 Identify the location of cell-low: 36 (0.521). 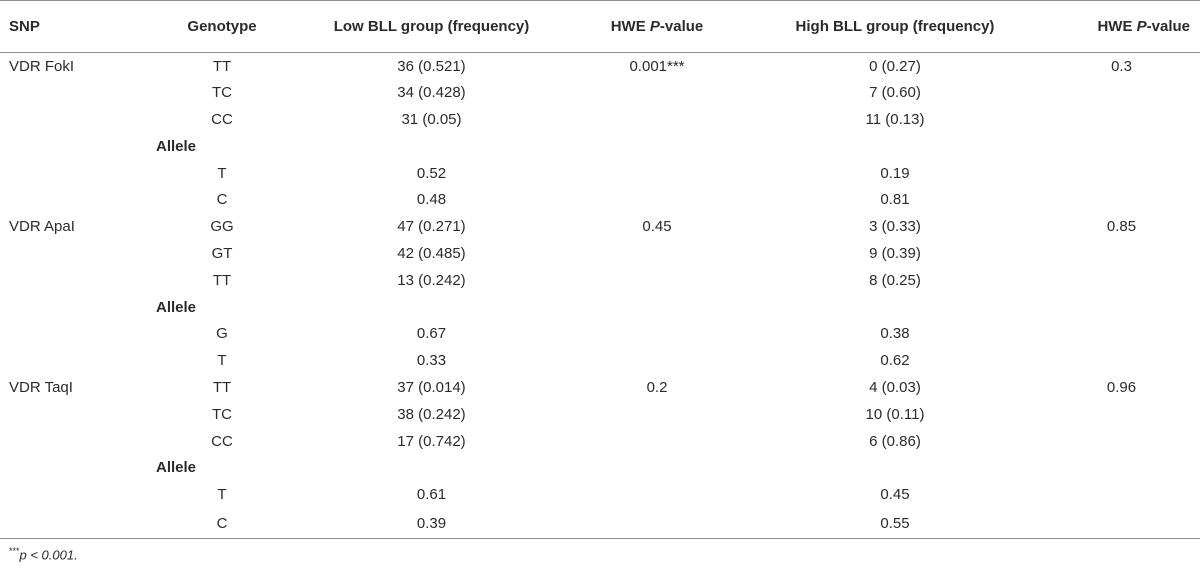
(431, 66).